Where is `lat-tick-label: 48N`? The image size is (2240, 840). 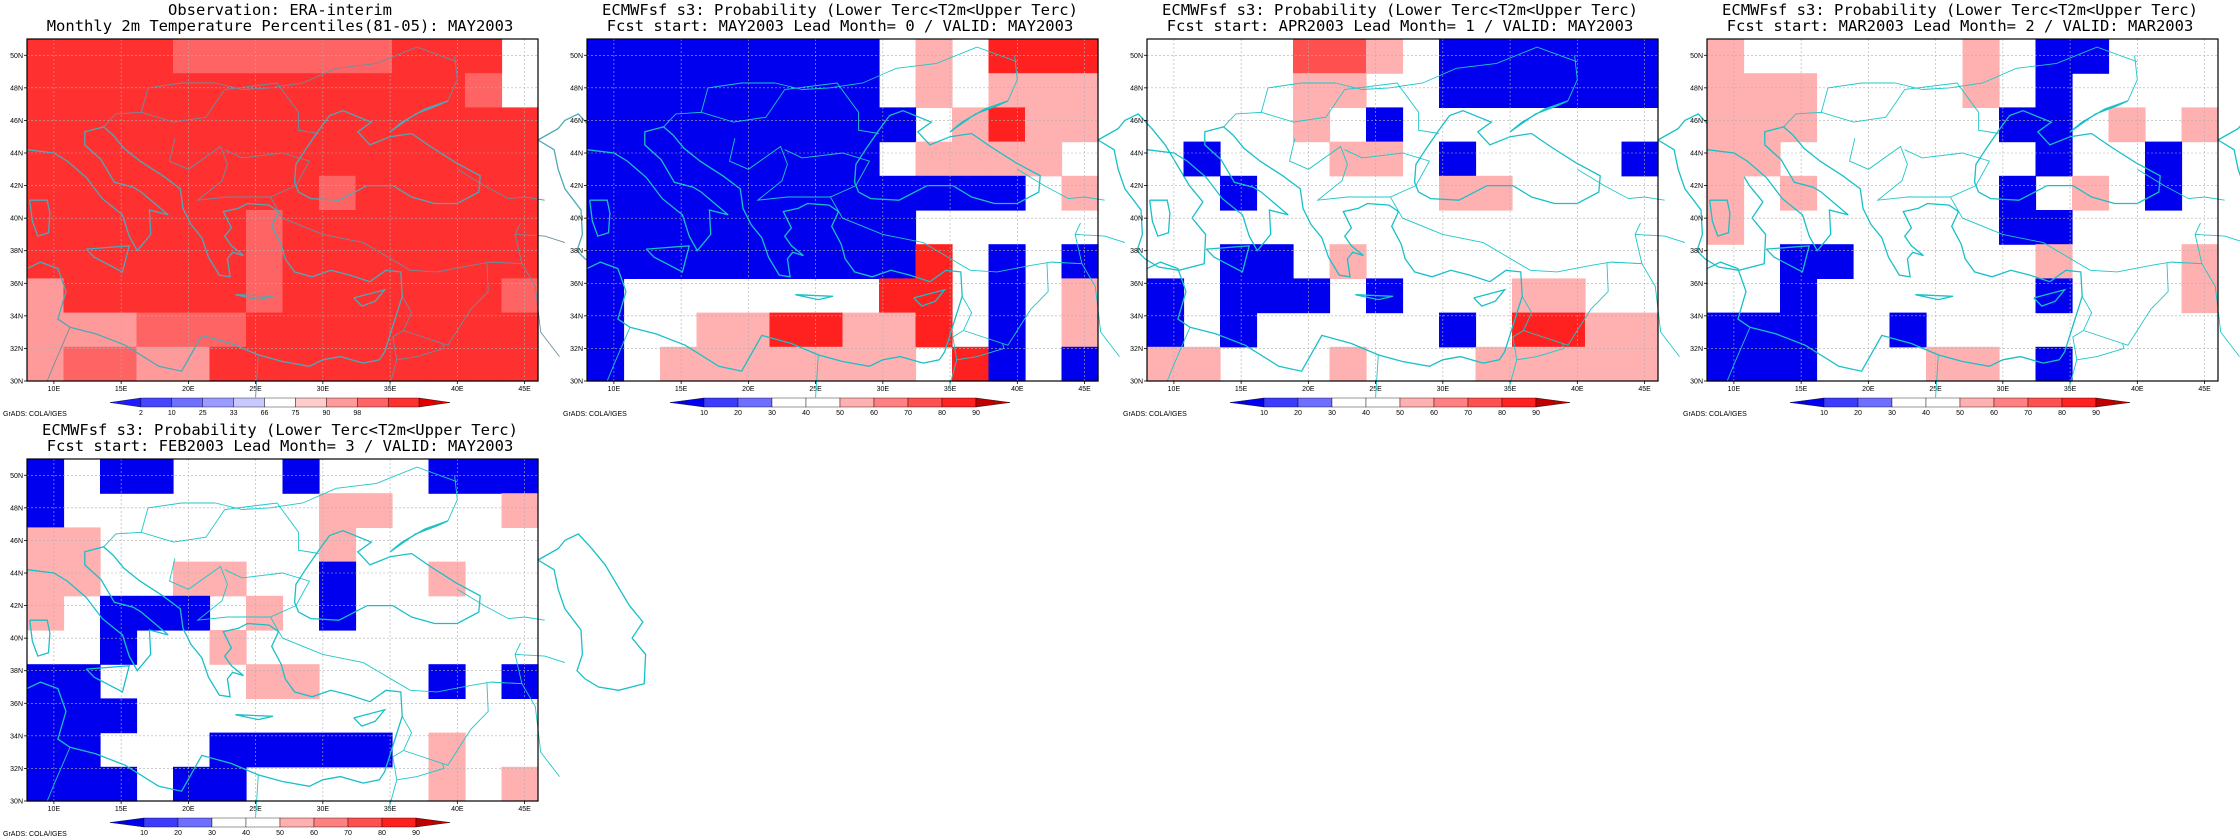
lat-tick-label: 48N is located at coordinates (16, 508).